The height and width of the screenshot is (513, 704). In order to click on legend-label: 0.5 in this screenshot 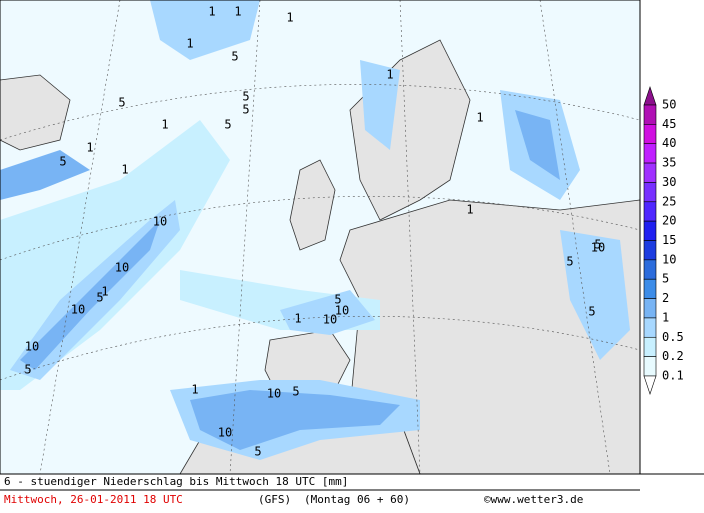, I will do `click(673, 337)`.